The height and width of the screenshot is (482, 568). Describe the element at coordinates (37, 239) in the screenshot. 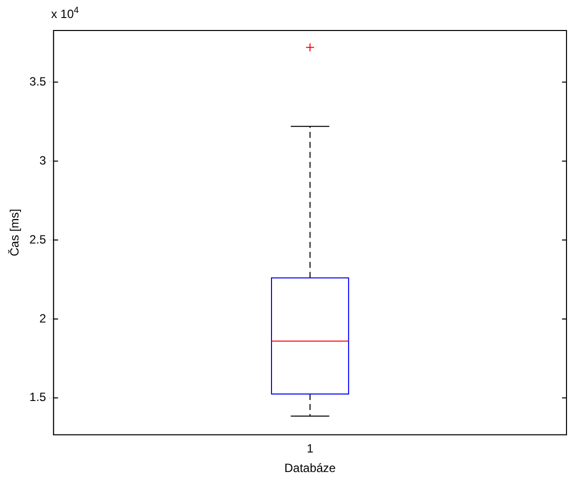

I see `y-tick-label: 2.5` at that location.